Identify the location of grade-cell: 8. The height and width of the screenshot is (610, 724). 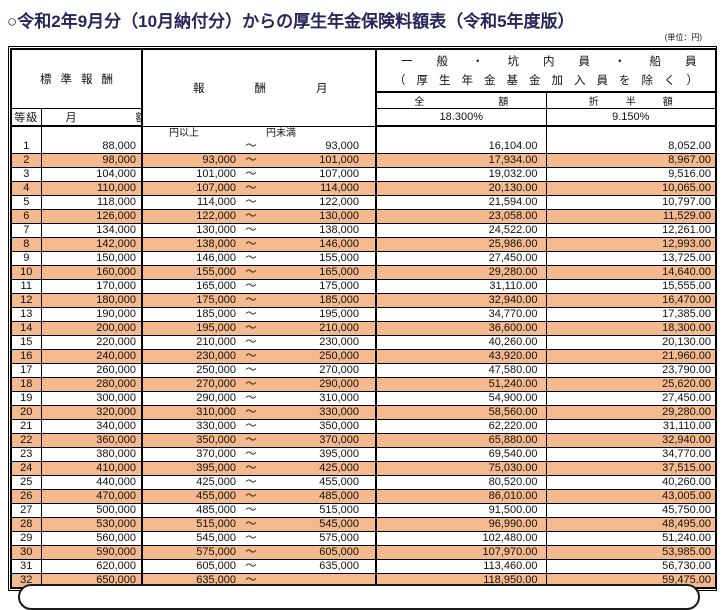
(26, 244).